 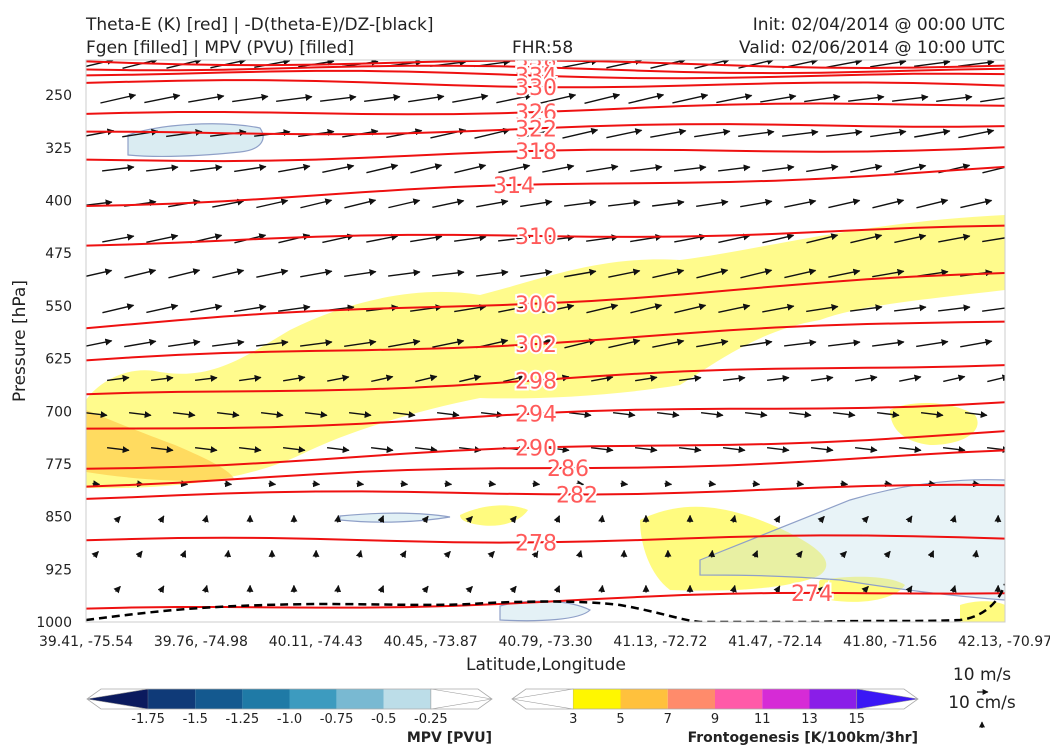 What do you see at coordinates (856, 719) in the screenshot?
I see `colorbar-tick-label: 15` at bounding box center [856, 719].